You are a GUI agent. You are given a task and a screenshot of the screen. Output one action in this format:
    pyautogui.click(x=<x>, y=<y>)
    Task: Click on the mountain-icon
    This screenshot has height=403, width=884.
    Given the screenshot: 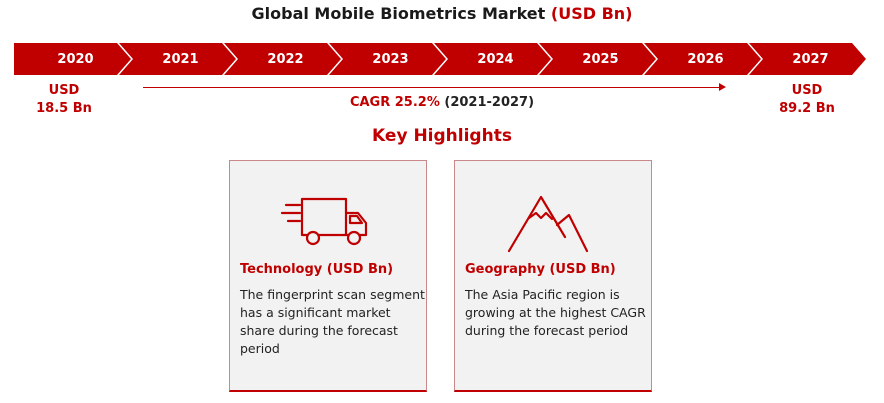 What is the action you would take?
    pyautogui.click(x=548, y=224)
    